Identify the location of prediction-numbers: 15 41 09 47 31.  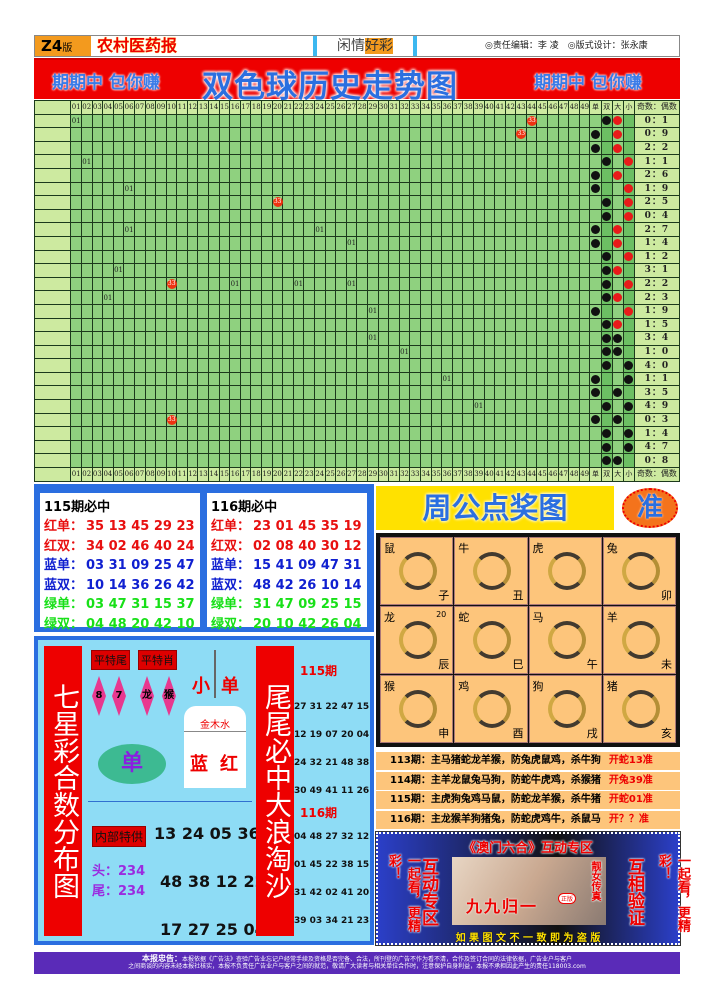
(307, 565).